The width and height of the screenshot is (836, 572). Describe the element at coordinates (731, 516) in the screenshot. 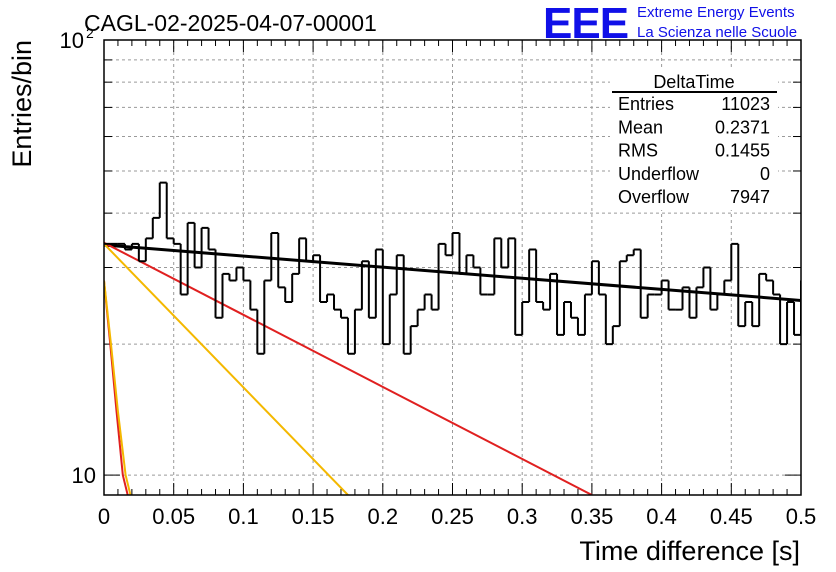

I see `x-tick-label: 0.45` at that location.